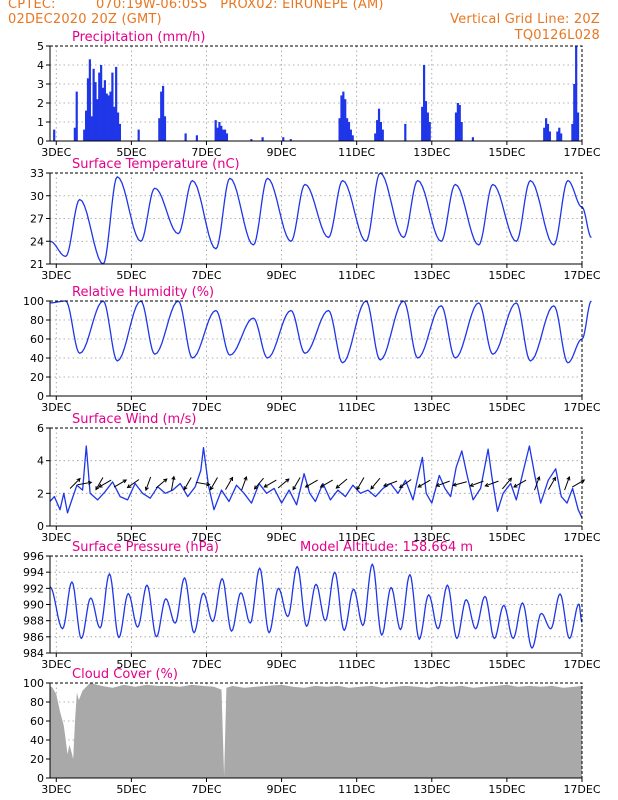 This screenshot has height=800, width=618. Describe the element at coordinates (37, 219) in the screenshot. I see `temperature-y-tick-label: 27` at that location.